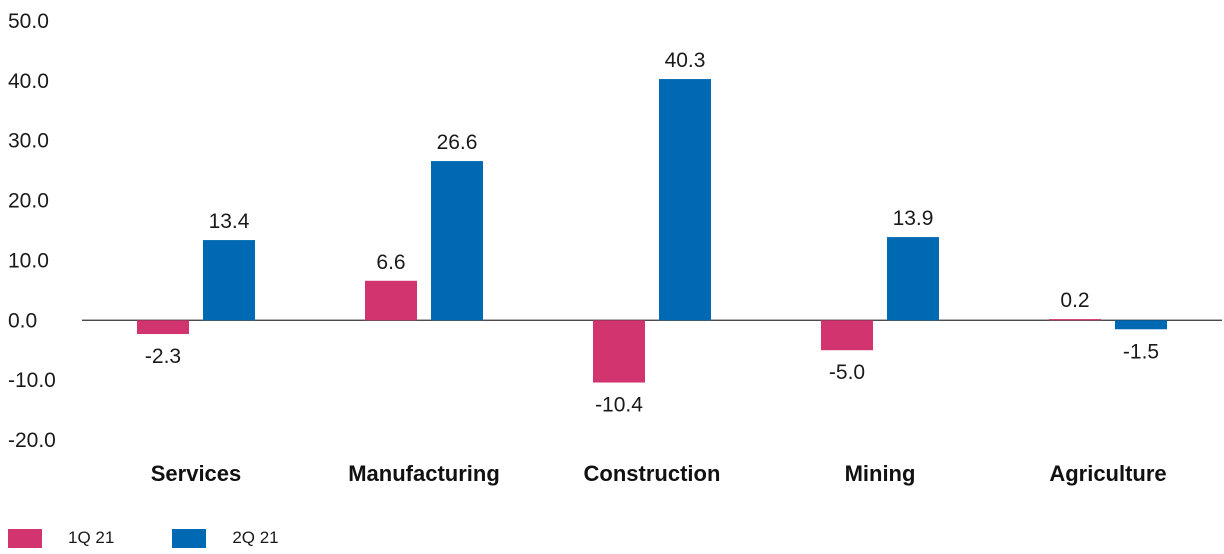 This screenshot has height=554, width=1224. Describe the element at coordinates (229, 221) in the screenshot. I see `data-label: 13.4` at that location.